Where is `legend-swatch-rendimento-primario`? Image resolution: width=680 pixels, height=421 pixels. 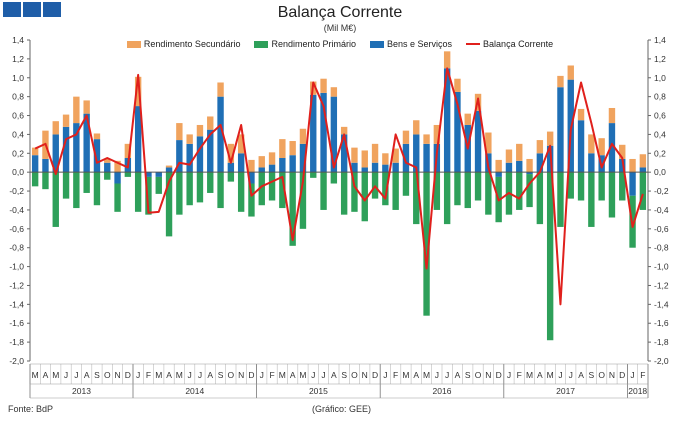
legend-swatch-rendimento-primario is located at coordinates (261, 44).